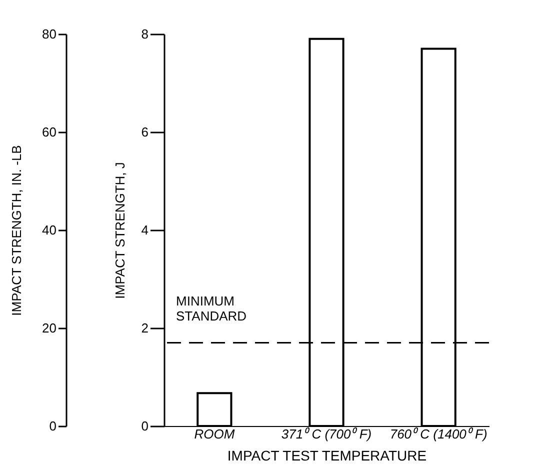  What do you see at coordinates (144, 426) in the screenshot?
I see `y-tick-label: 0` at bounding box center [144, 426].